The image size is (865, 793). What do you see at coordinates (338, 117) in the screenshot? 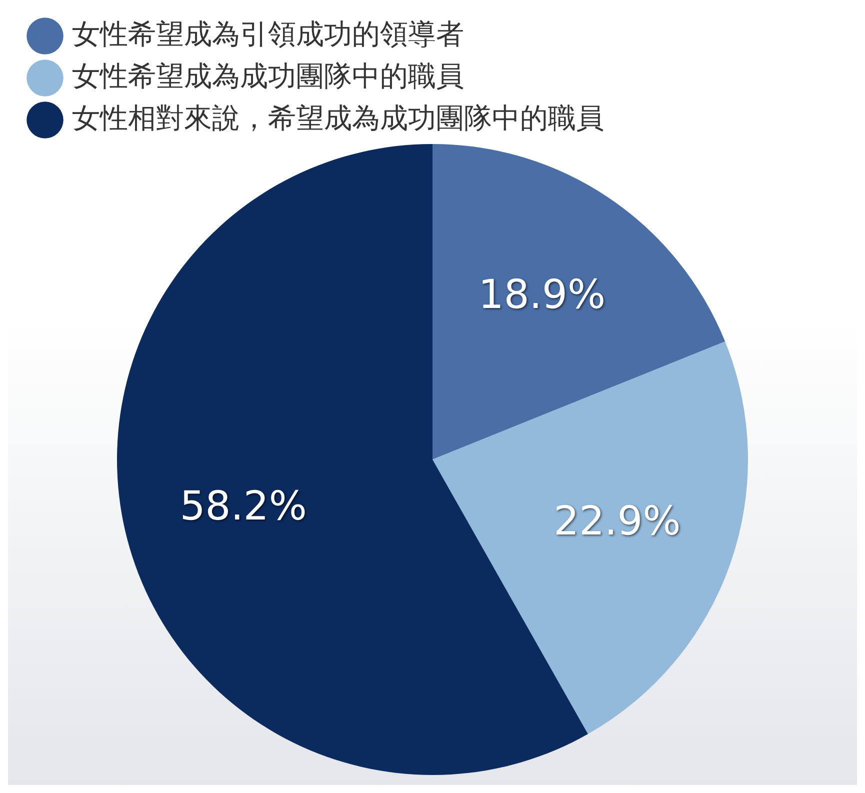
I see `legend-label: 女性相對來說，希望成為成功團隊中的職員` at bounding box center [338, 117].